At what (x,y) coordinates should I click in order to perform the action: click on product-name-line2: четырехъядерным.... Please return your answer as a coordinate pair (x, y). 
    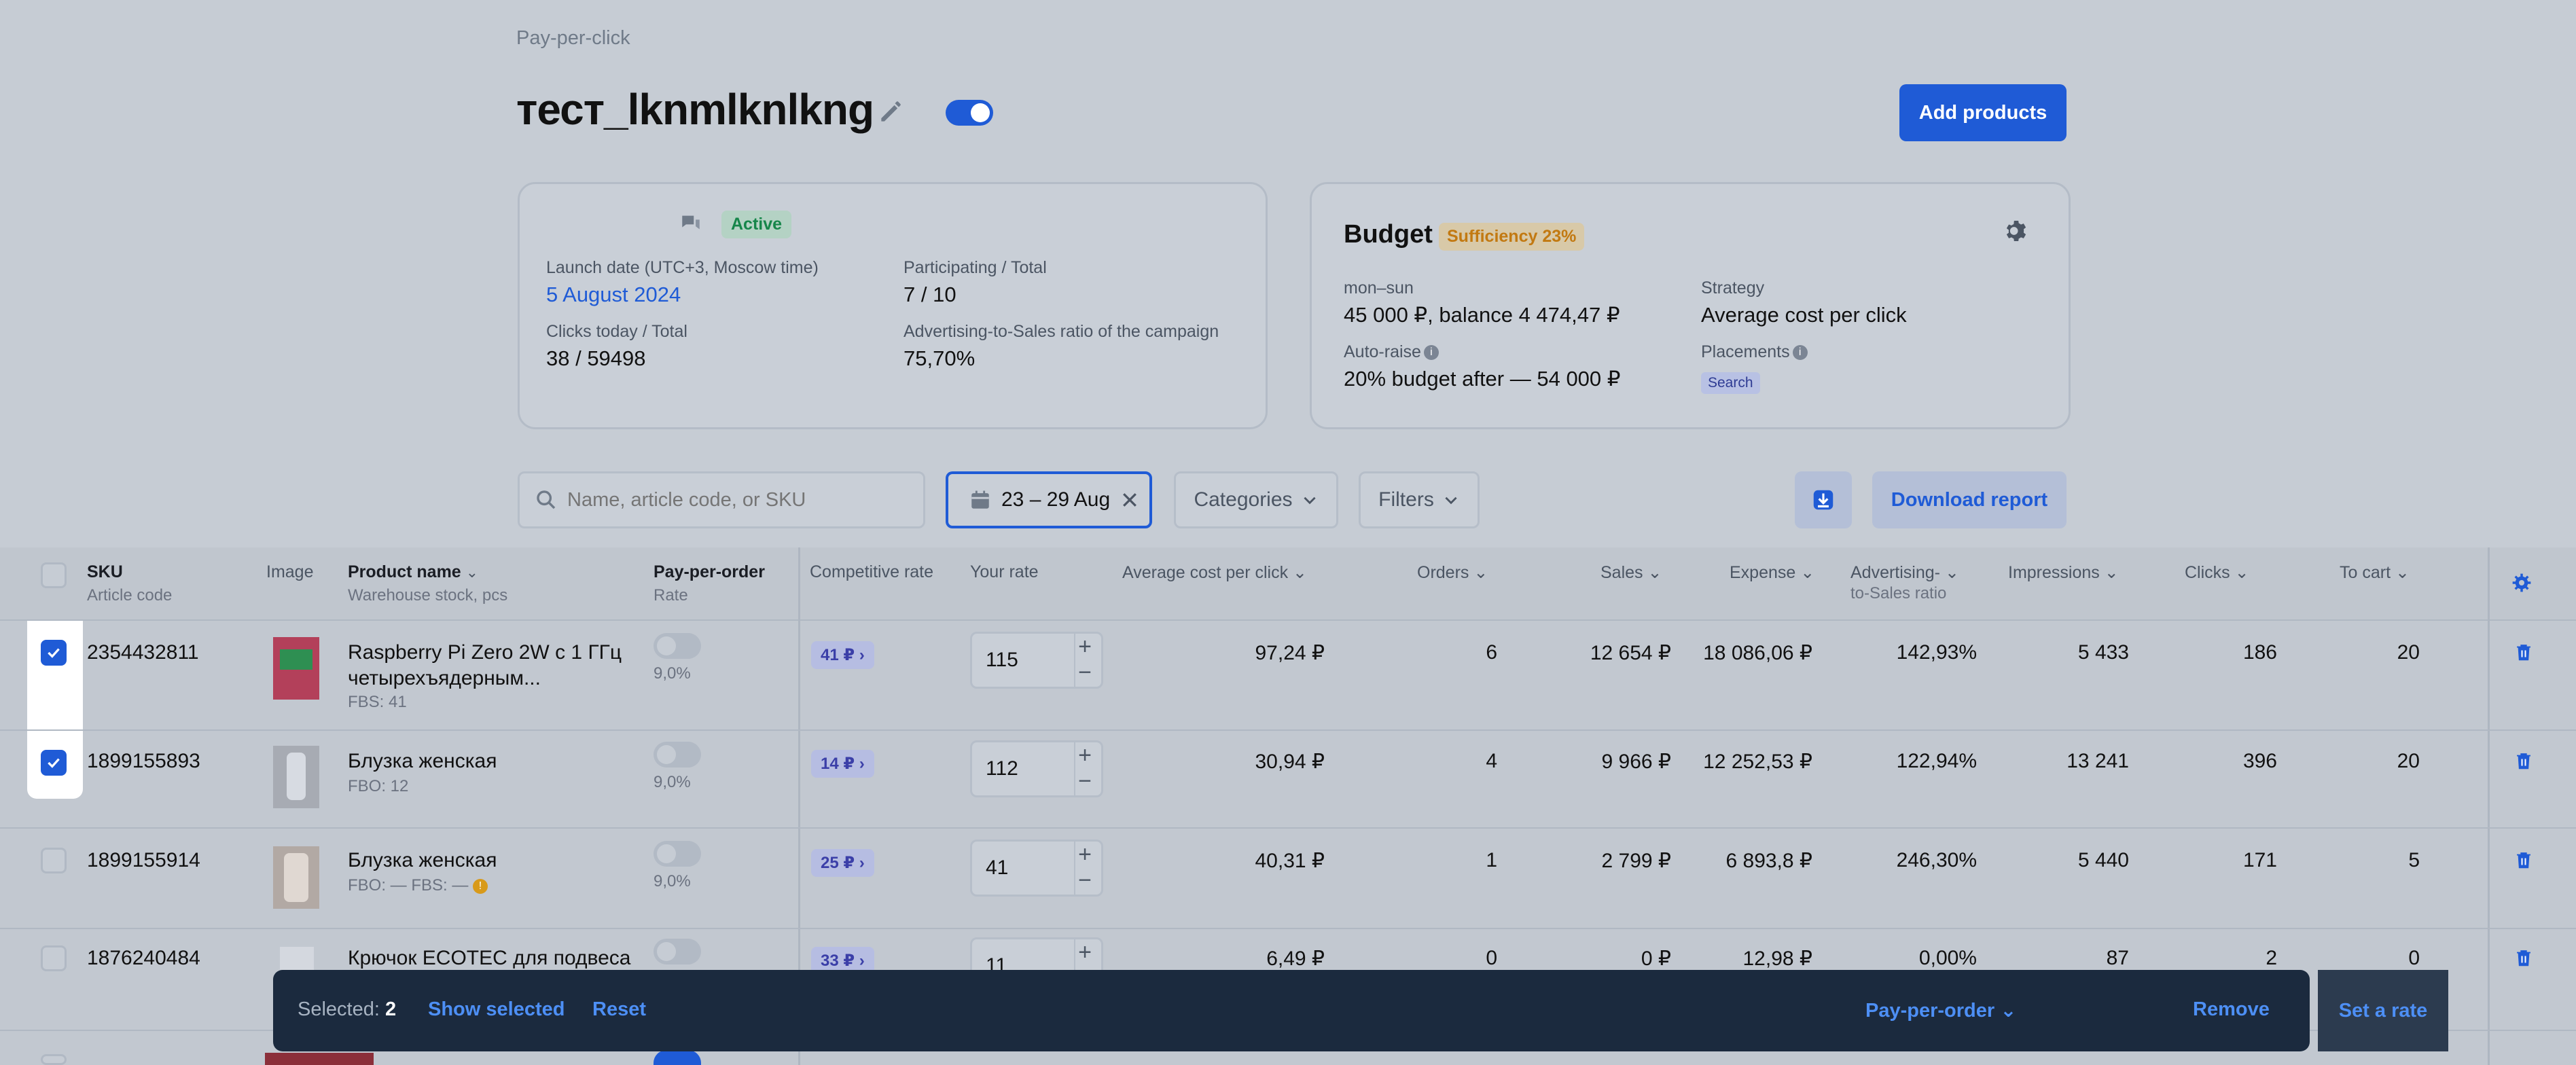
    Looking at the image, I should click on (444, 678).